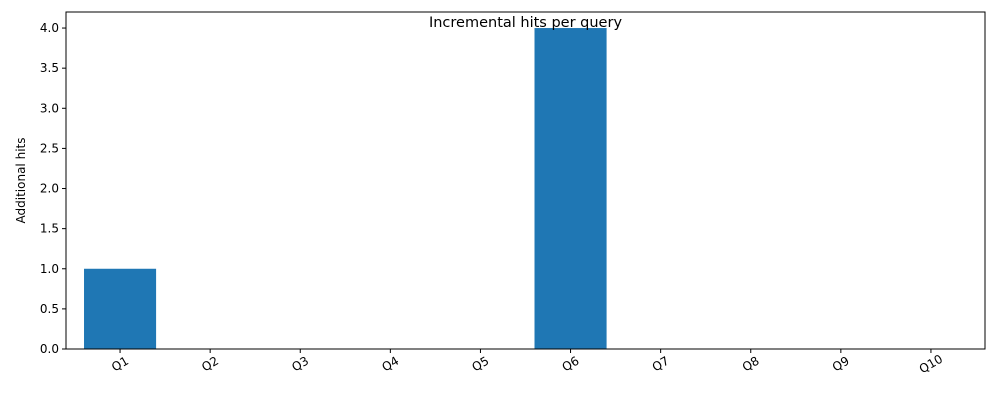 The height and width of the screenshot is (400, 1000). What do you see at coordinates (49, 189) in the screenshot?
I see `y-tick-label: 2.0` at bounding box center [49, 189].